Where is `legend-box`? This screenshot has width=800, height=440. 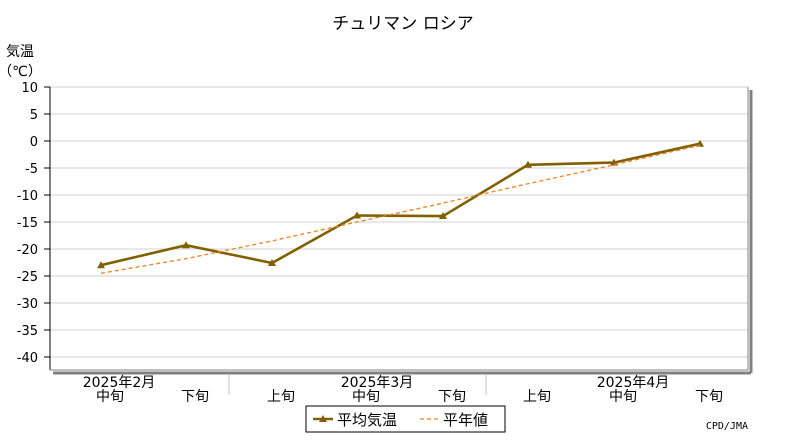
legend-box is located at coordinates (405, 419).